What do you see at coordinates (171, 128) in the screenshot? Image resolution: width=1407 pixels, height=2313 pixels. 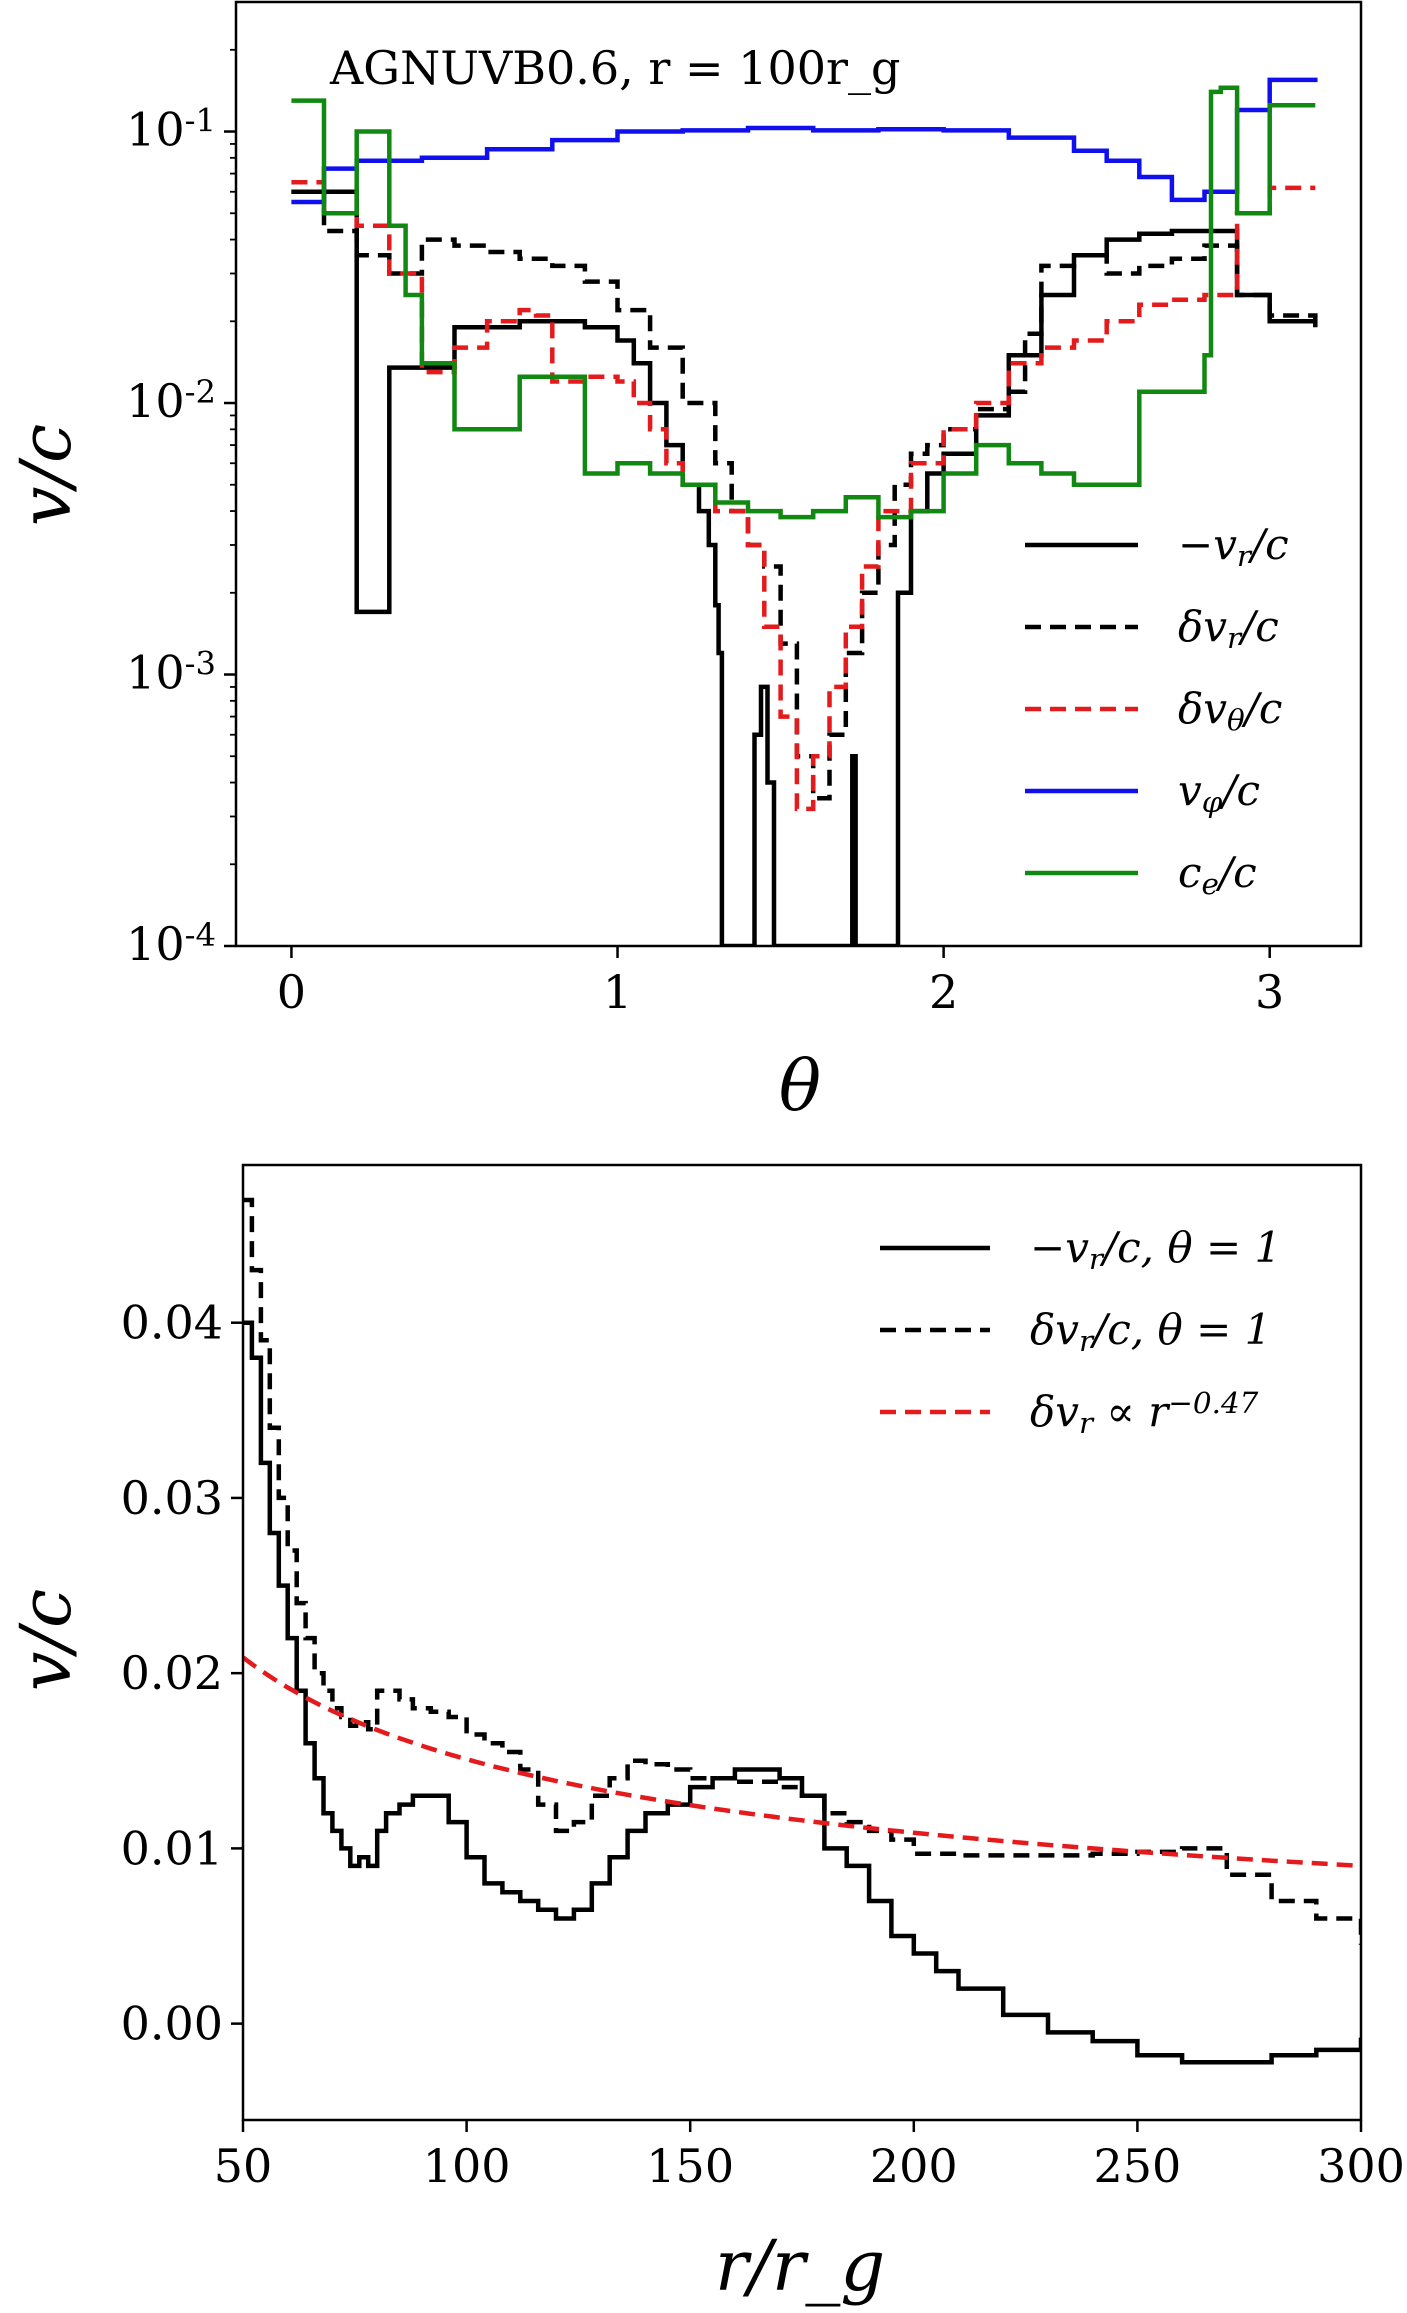 I see `top-y-tick-label: 10⁻¹` at bounding box center [171, 128].